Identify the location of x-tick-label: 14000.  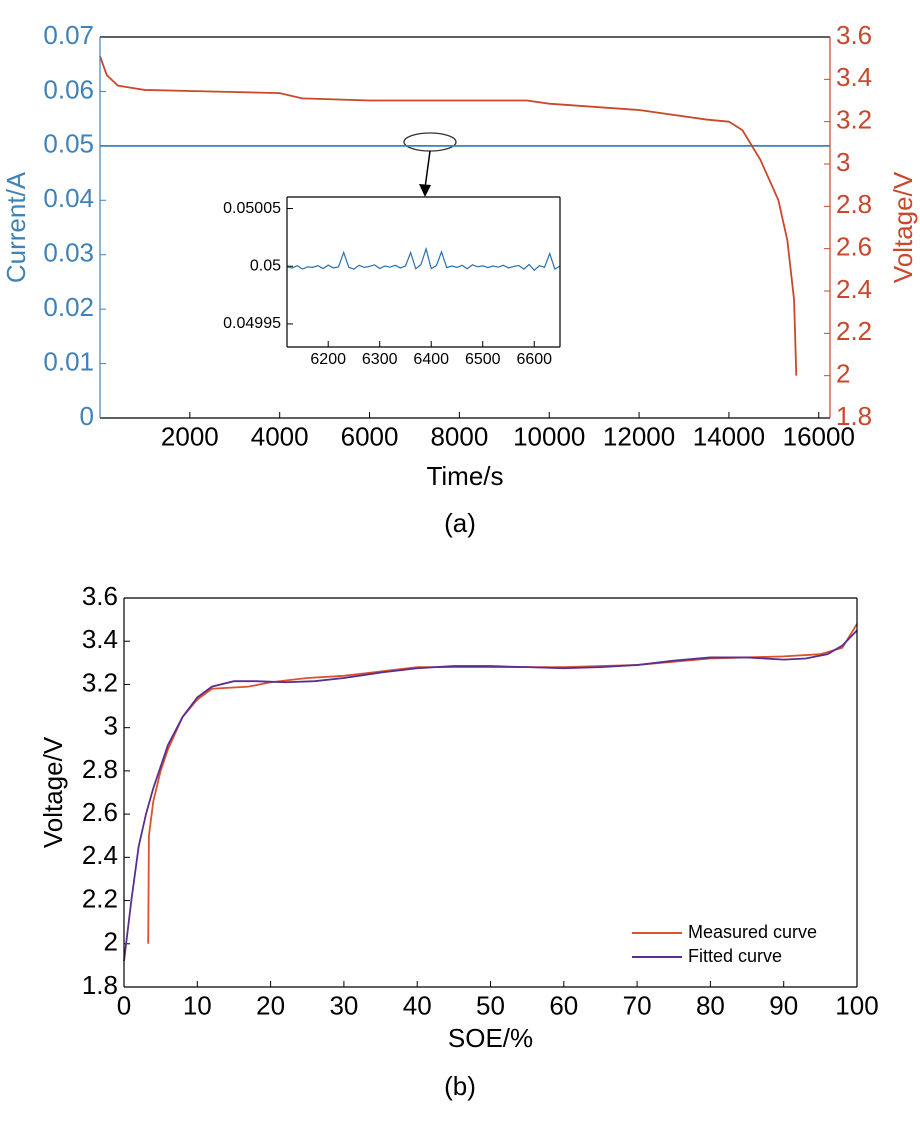
(729, 437).